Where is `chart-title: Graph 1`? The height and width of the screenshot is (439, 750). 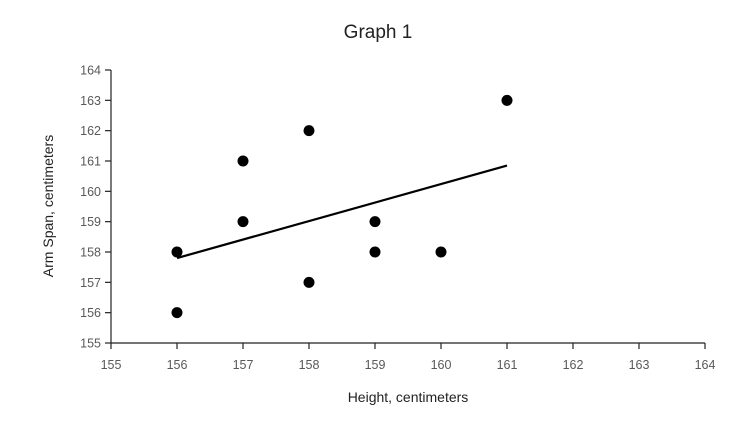
chart-title: Graph 1 is located at coordinates (378, 32).